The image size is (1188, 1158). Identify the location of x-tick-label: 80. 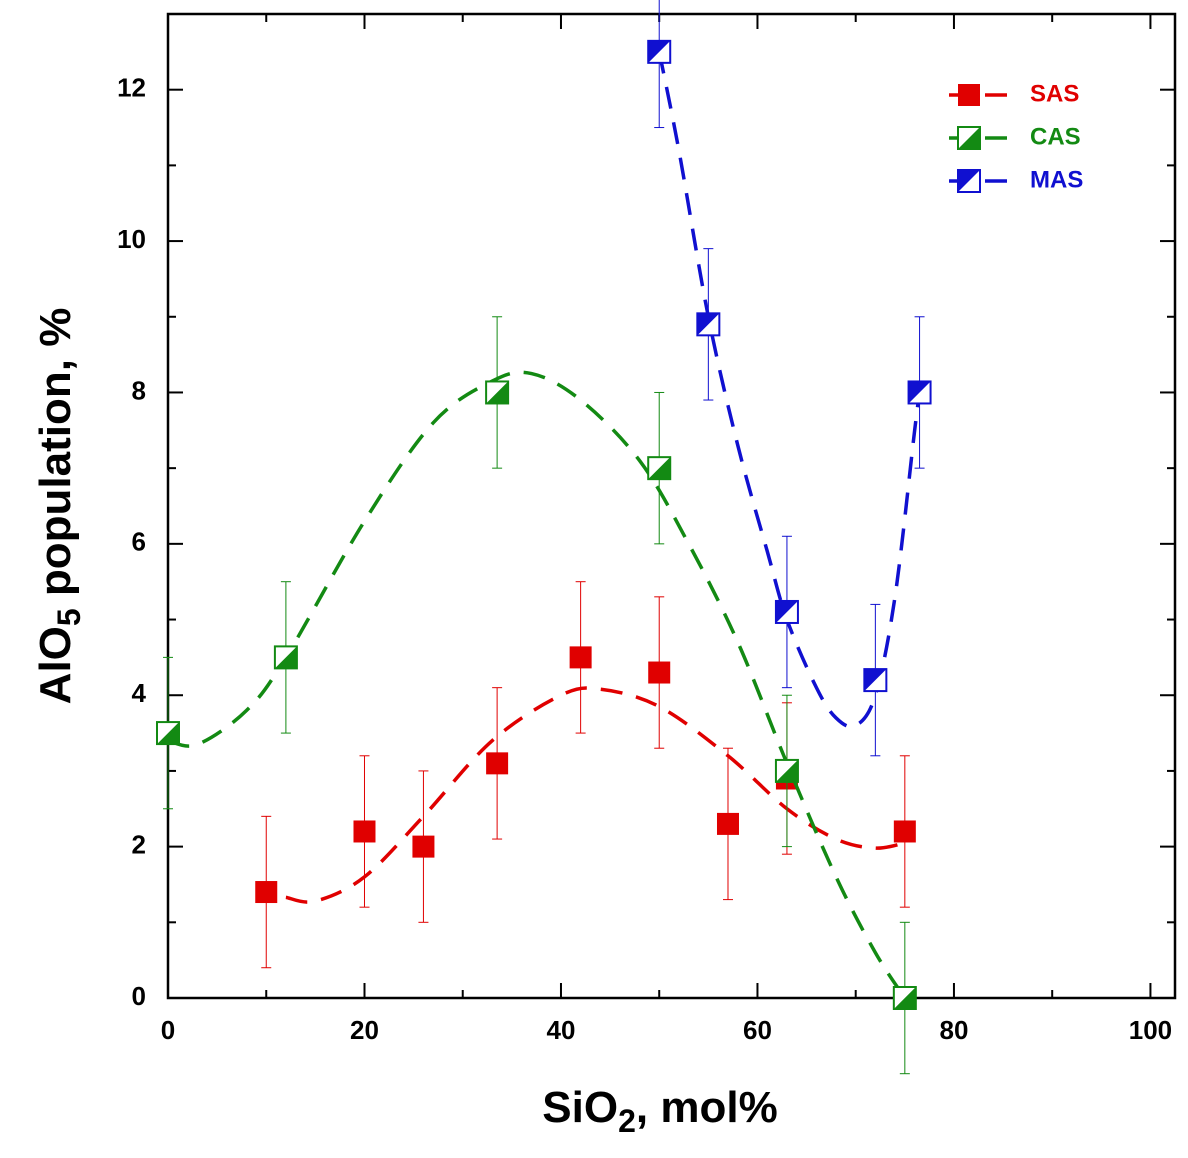
(953, 1030).